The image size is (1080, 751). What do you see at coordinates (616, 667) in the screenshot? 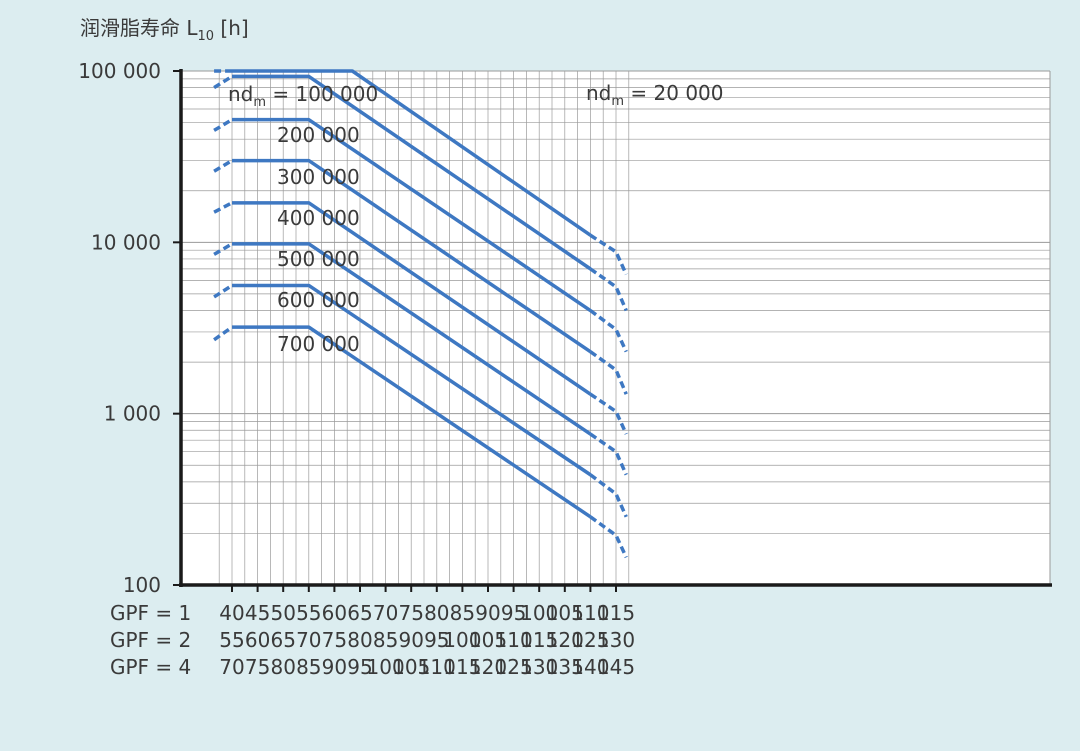
I see `x-tick-label: 145` at bounding box center [616, 667].